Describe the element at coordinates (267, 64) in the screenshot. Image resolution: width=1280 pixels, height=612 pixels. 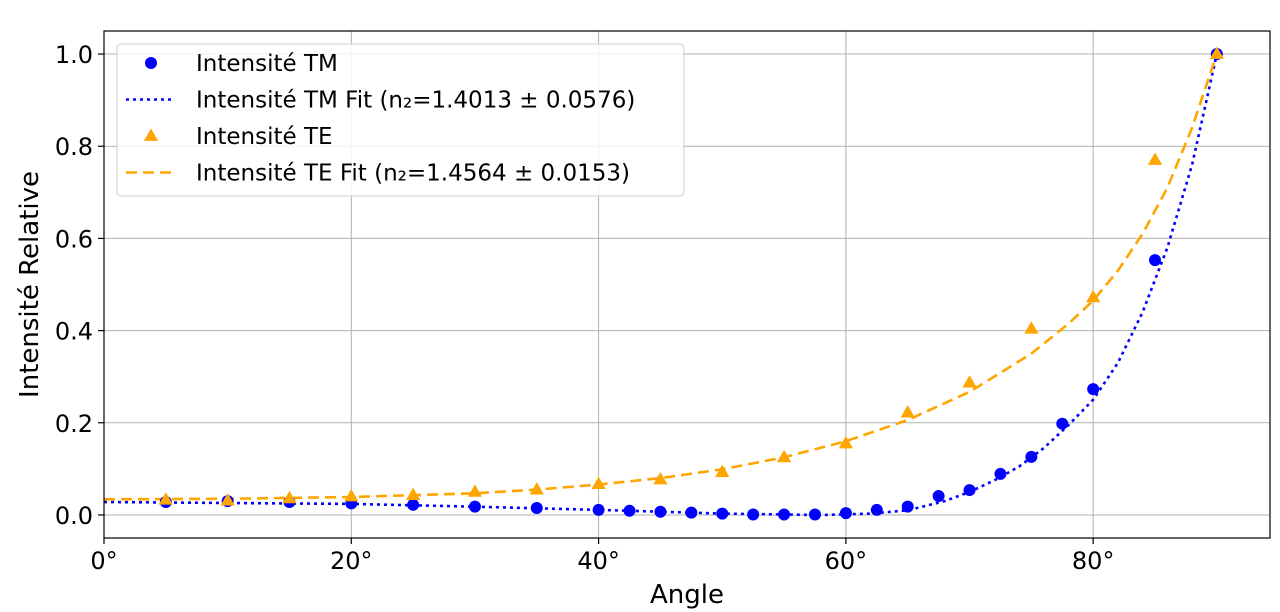
I see `legend-label: Intensité TM` at that location.